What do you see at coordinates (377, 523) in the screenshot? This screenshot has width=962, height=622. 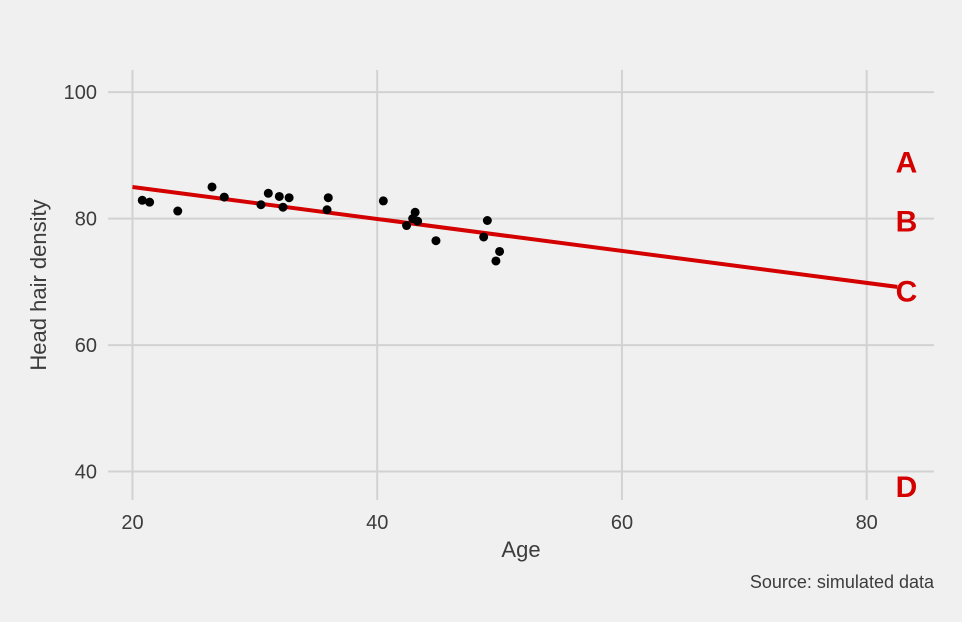 I see `x-tick-label-1: 40` at bounding box center [377, 523].